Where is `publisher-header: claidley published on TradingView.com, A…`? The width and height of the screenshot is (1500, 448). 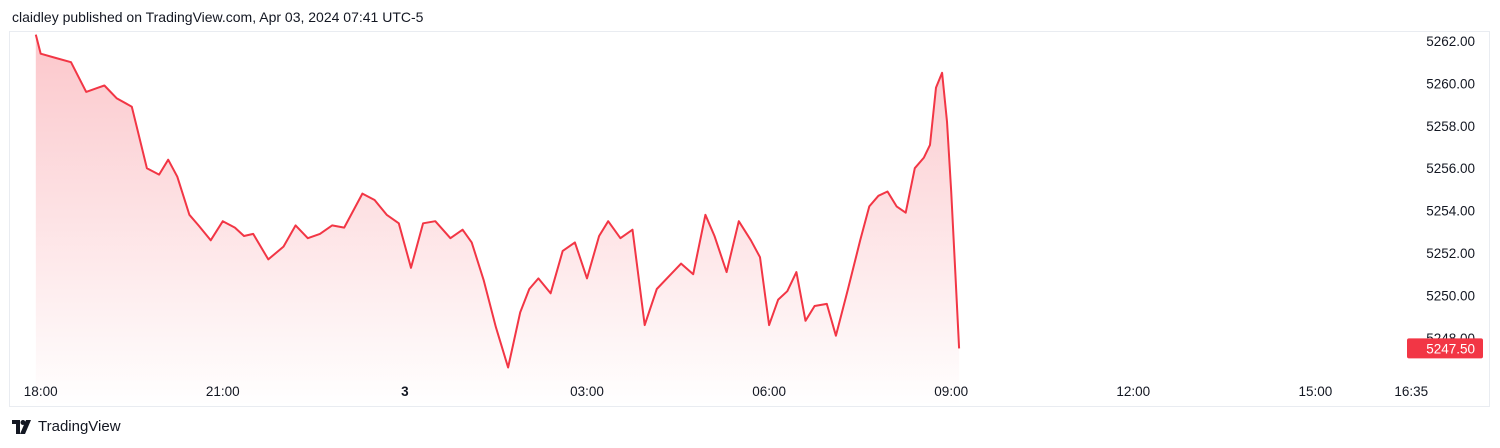
publisher-header: claidley published on TradingView.com, A… is located at coordinates (218, 17).